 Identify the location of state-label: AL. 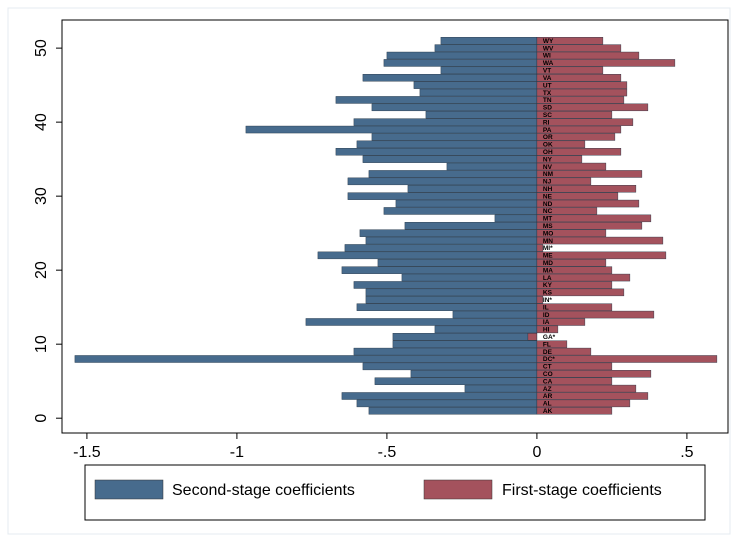
(547, 404).